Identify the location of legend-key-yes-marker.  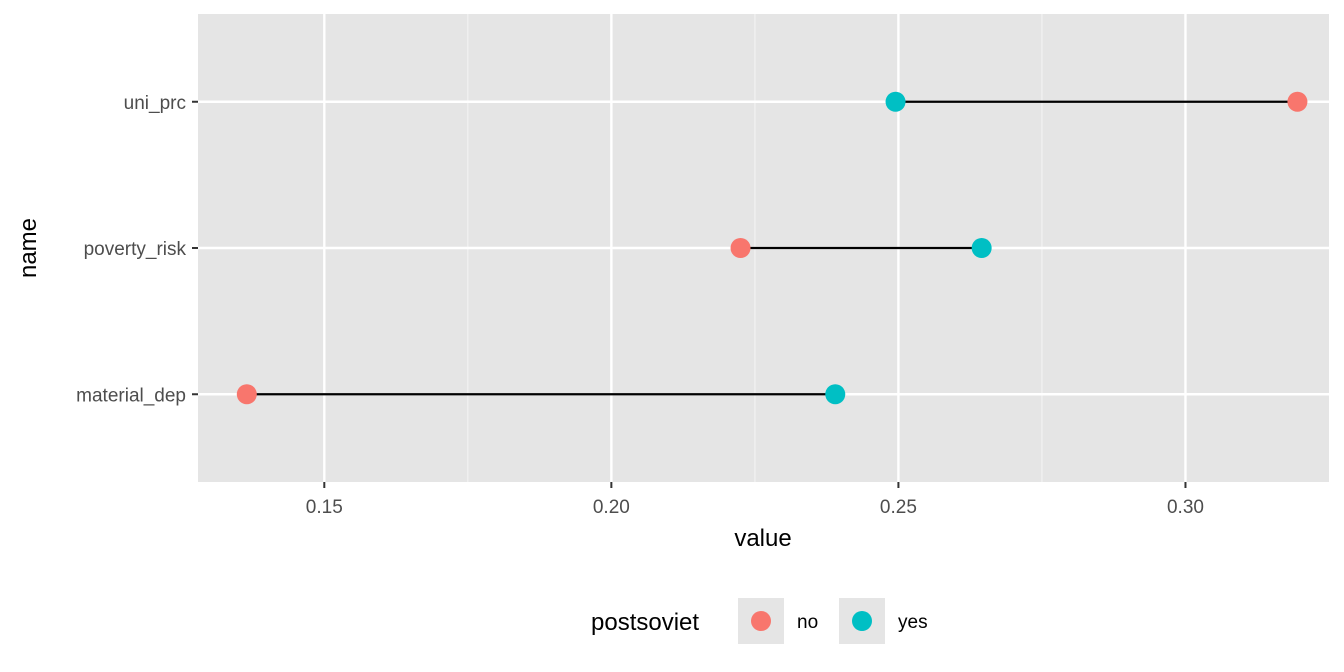
(862, 621).